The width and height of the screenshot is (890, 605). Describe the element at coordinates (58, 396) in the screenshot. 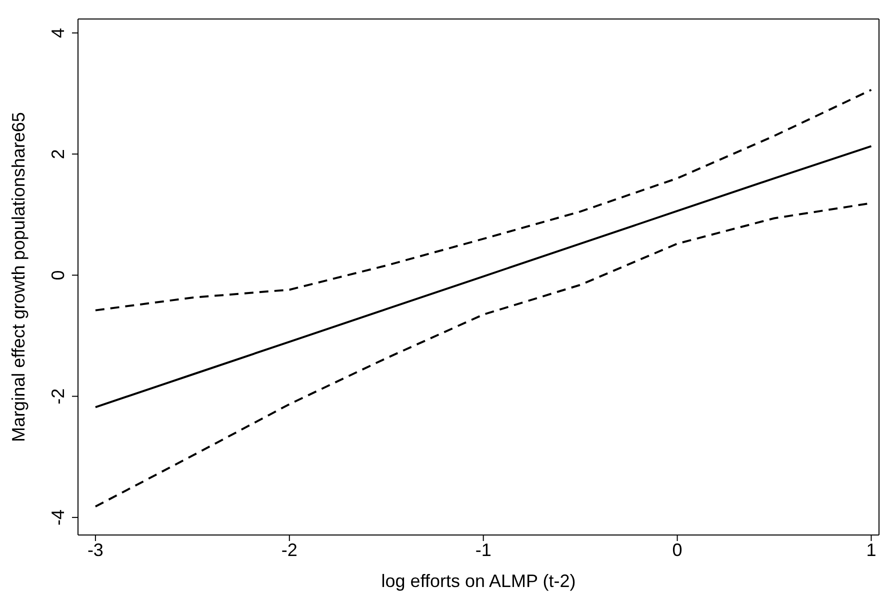

I see `y-tick-label: -2` at that location.